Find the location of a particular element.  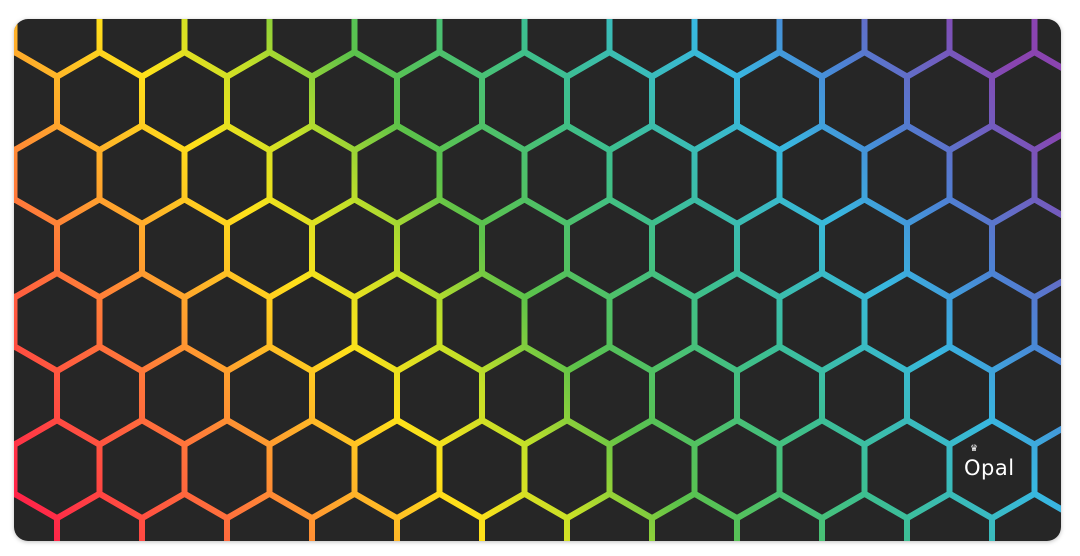

crown-icon: ♛ is located at coordinates (974, 449).